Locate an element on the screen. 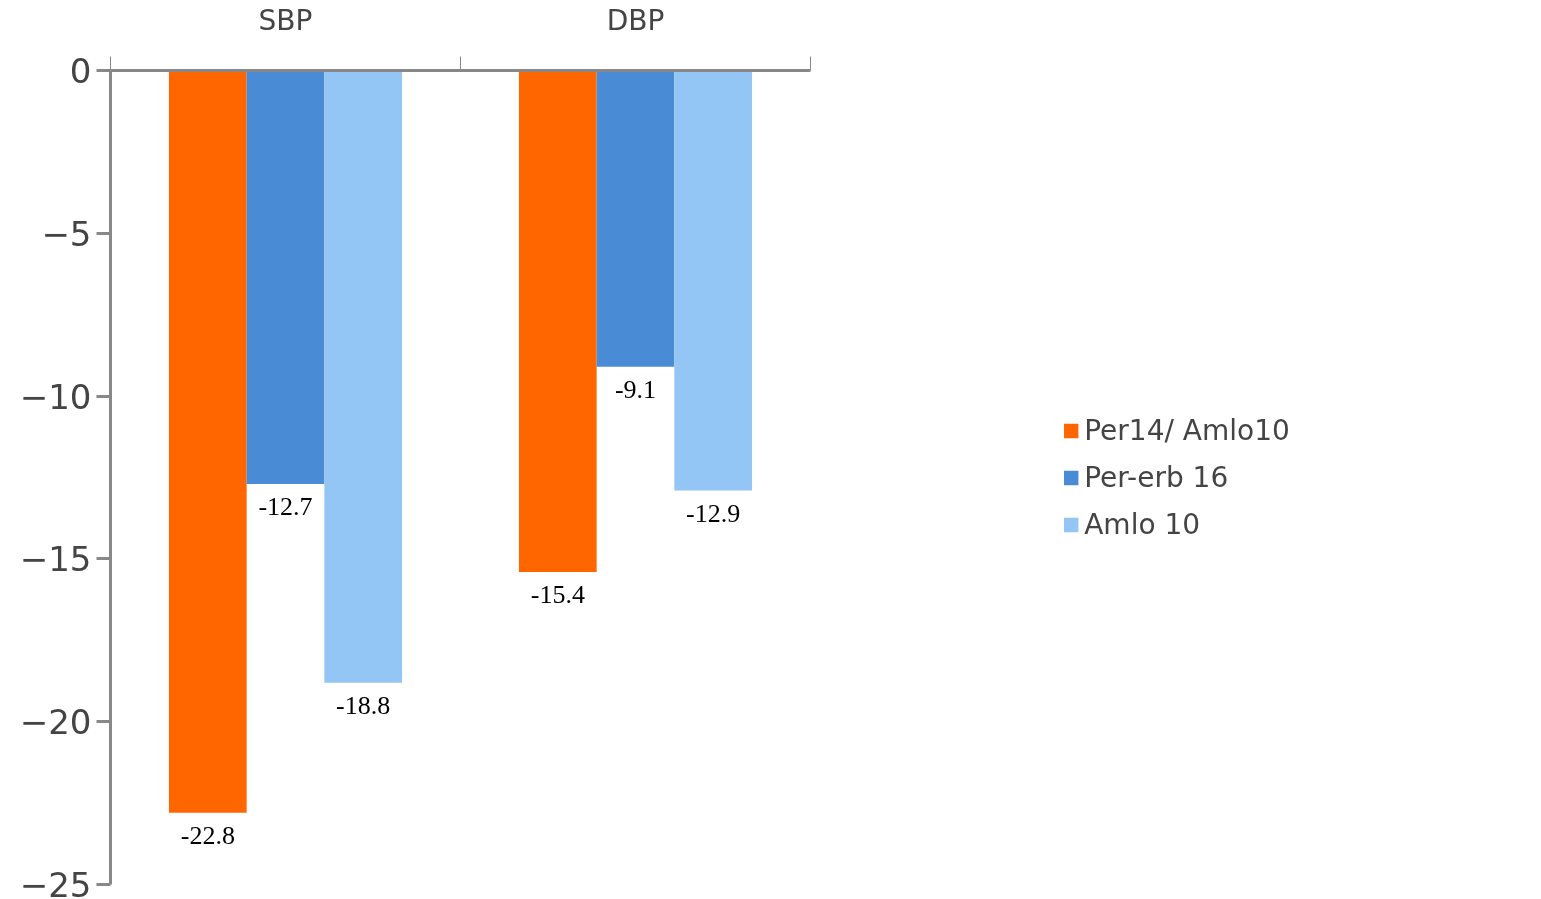  legend-label: Per-erb 16 is located at coordinates (1156, 477).